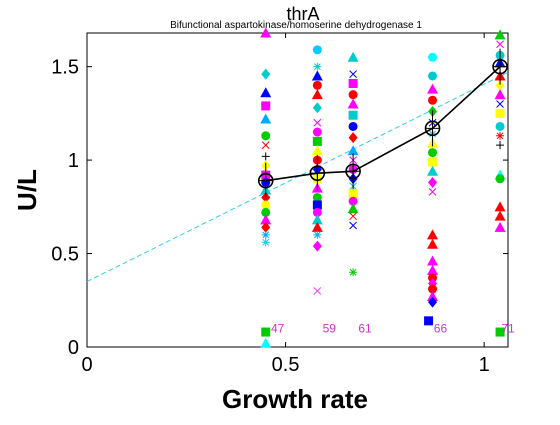 This screenshot has height=425, width=560. Describe the element at coordinates (365, 328) in the screenshot. I see `count-label: 61` at that location.